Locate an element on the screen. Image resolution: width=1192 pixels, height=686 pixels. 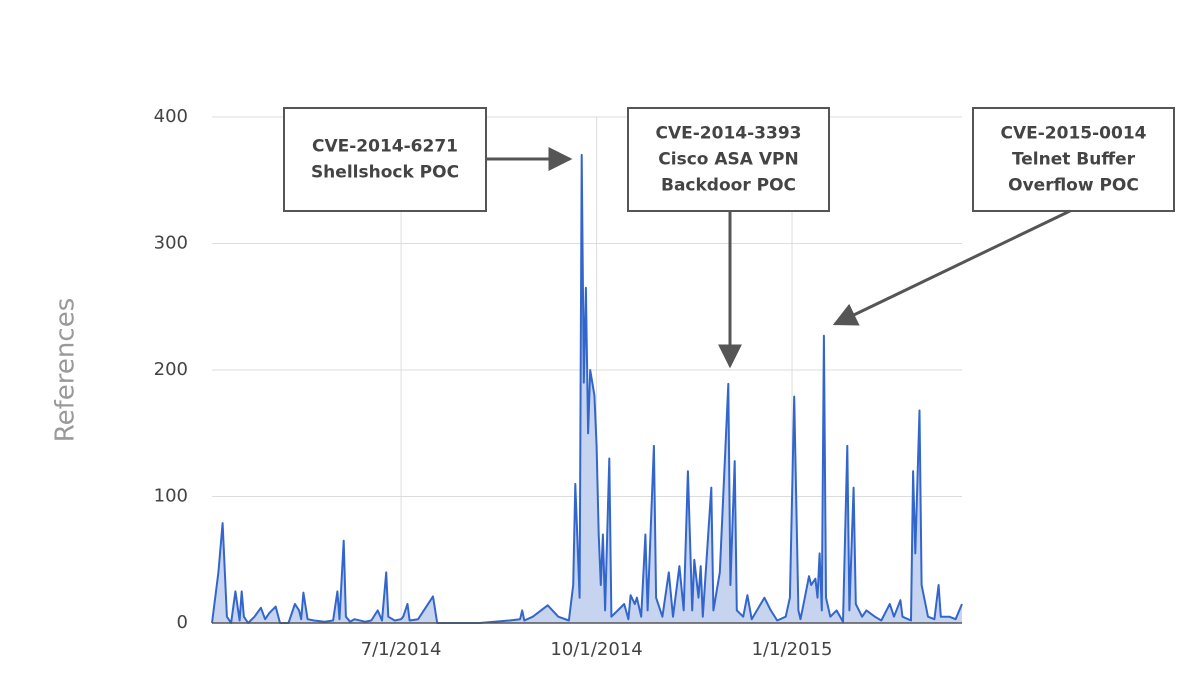
annotation-text: Overflow POC is located at coordinates (1073, 186).